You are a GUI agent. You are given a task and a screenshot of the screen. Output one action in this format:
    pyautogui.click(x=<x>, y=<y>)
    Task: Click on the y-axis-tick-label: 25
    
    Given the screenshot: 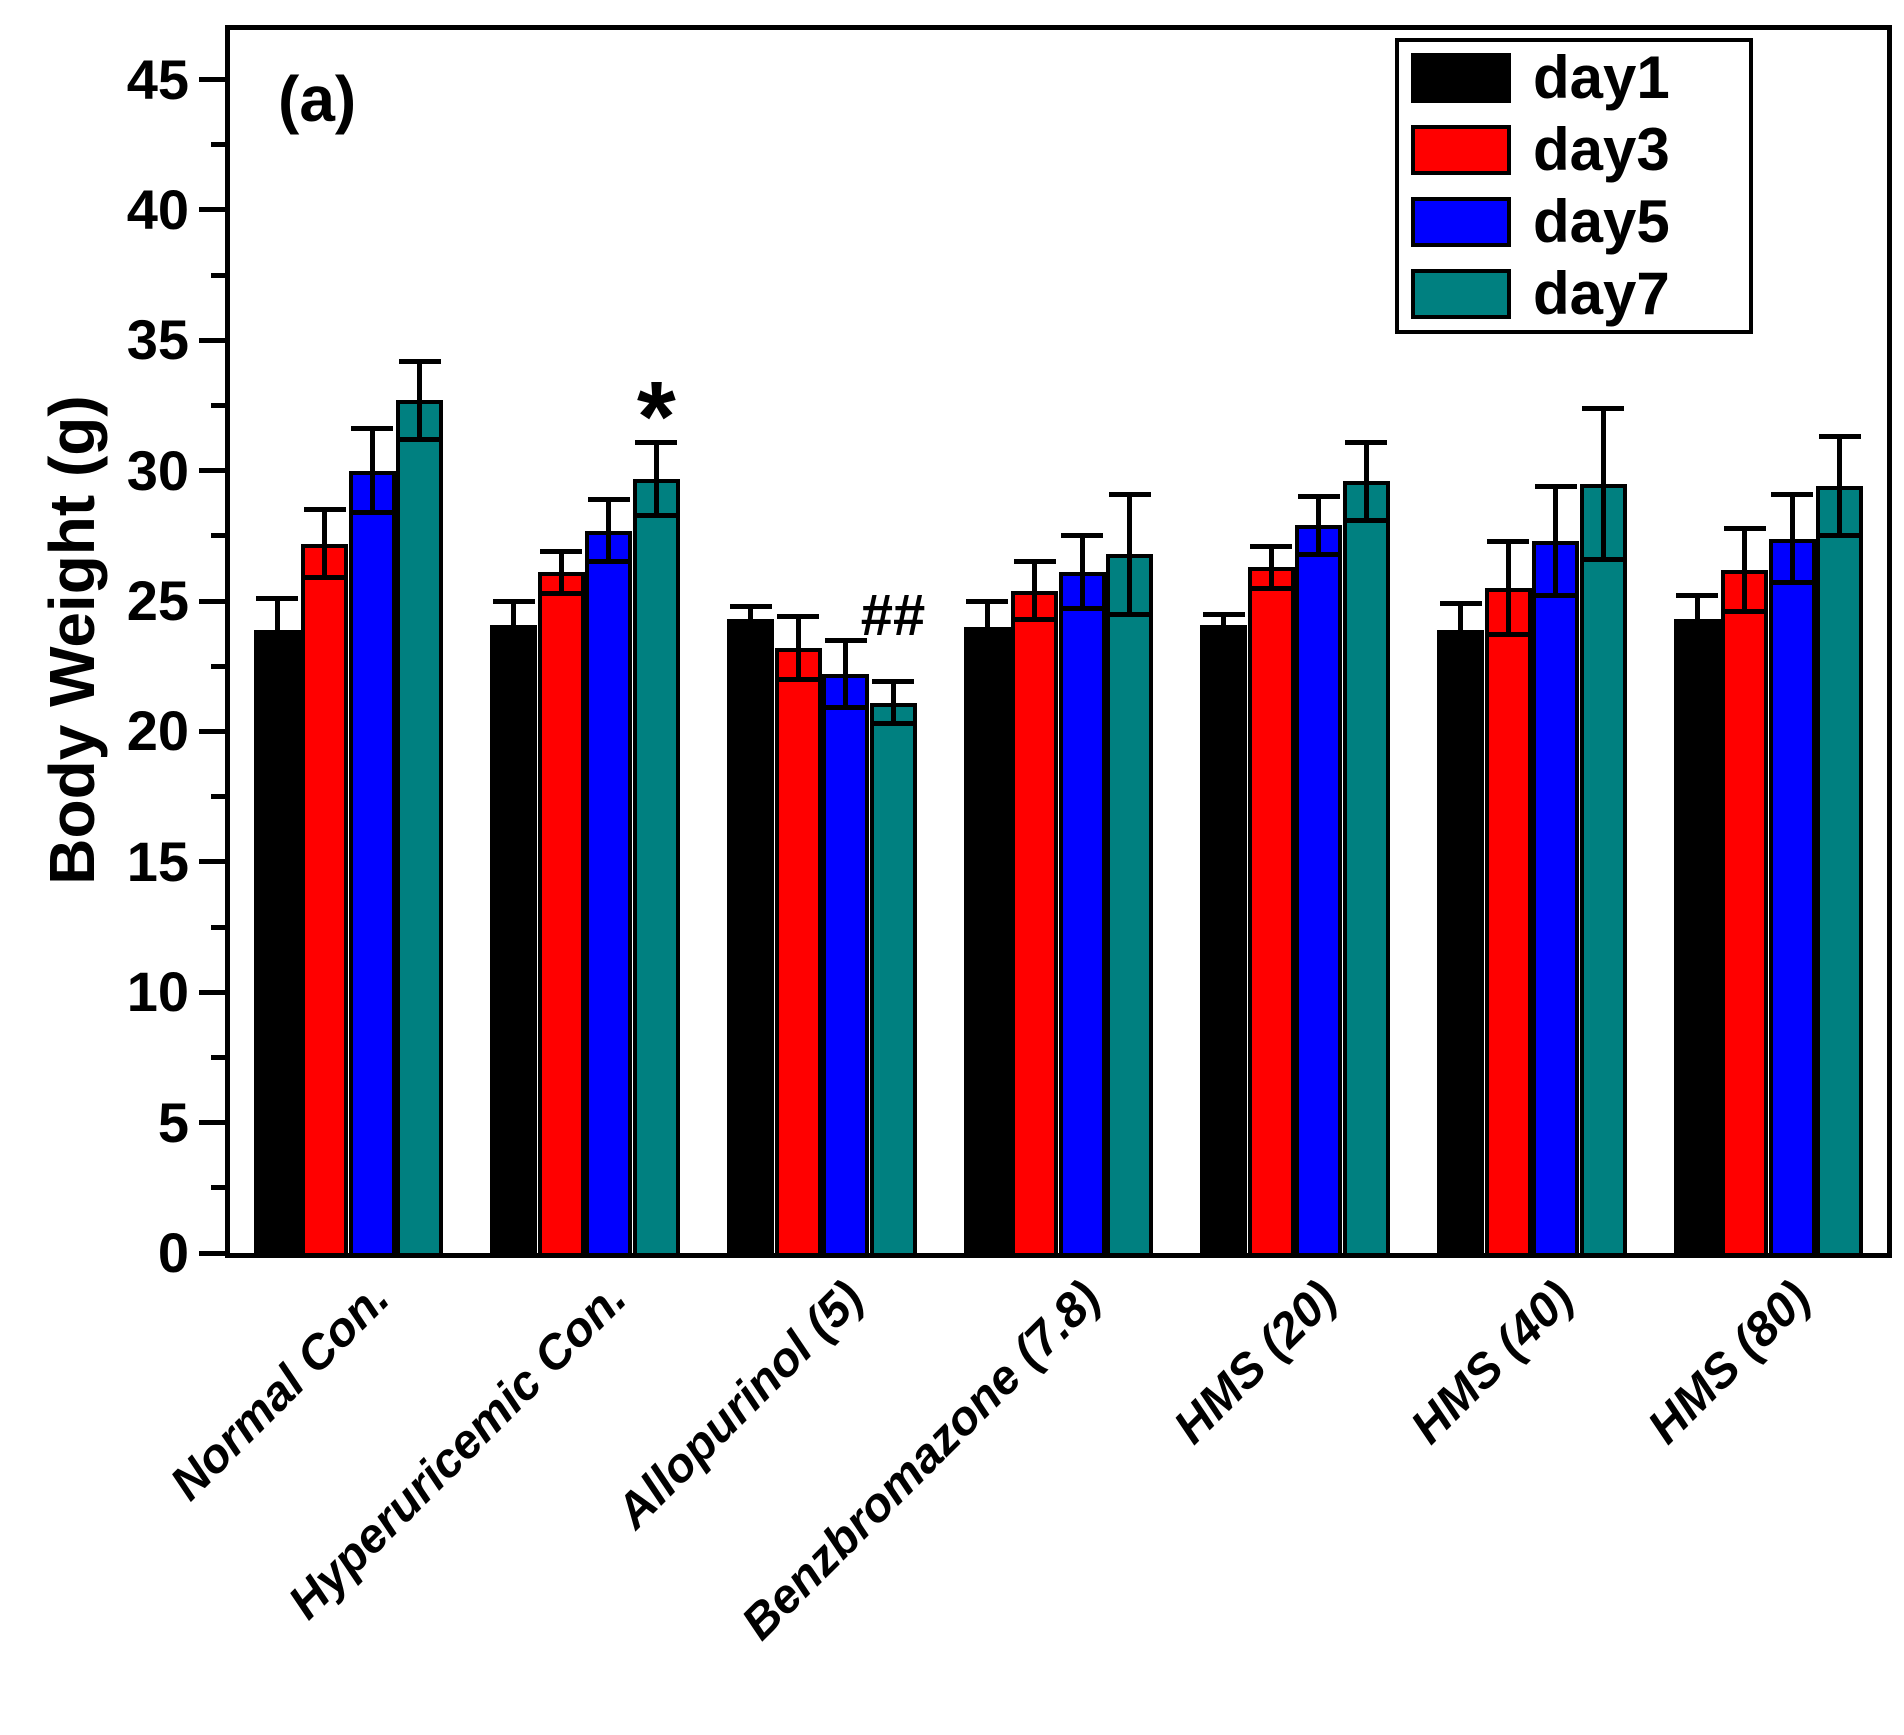 What is the action you would take?
    pyautogui.click(x=157, y=601)
    